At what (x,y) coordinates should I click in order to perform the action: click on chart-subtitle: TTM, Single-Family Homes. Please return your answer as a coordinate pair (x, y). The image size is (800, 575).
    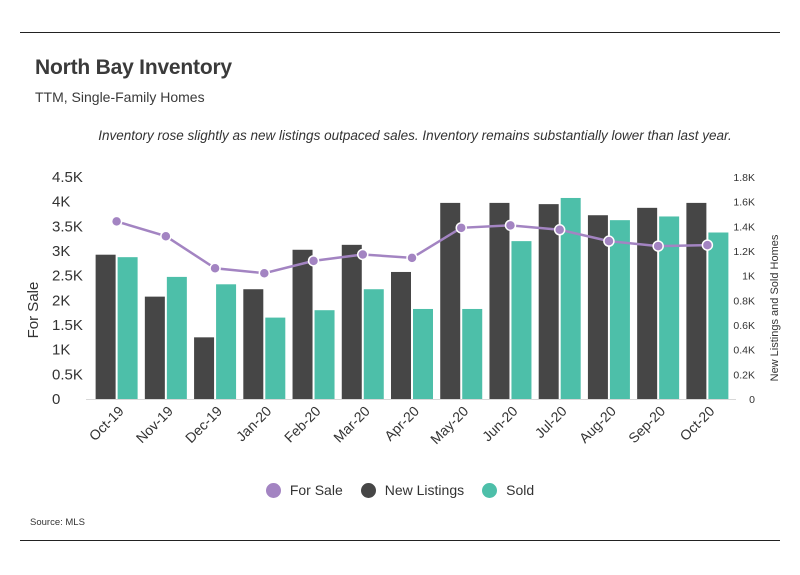
    Looking at the image, I should click on (120, 97).